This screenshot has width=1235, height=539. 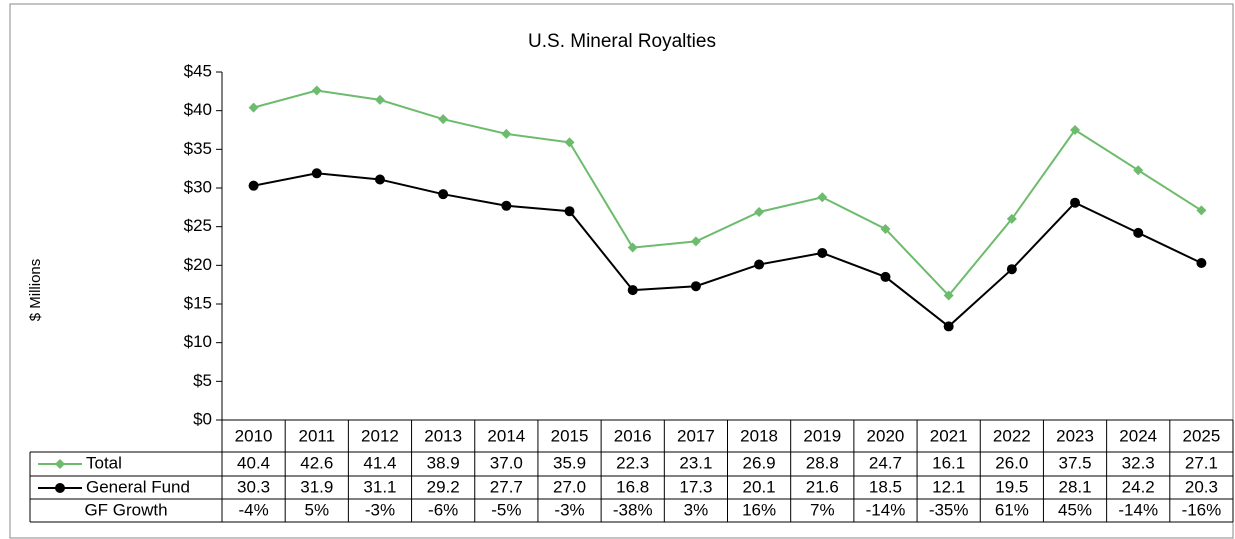 What do you see at coordinates (1012, 435) in the screenshot?
I see `x-tick-label: 2022` at bounding box center [1012, 435].